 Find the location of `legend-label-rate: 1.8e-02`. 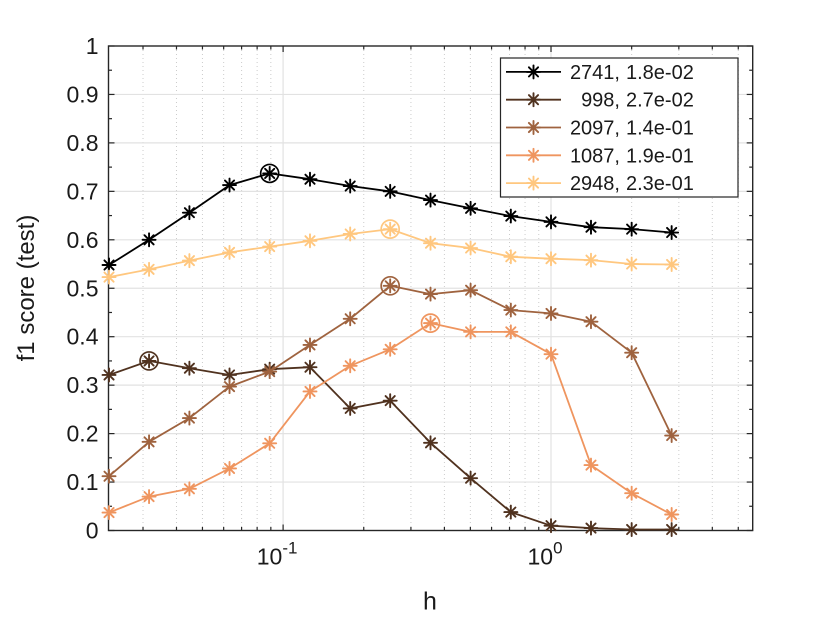

legend-label-rate: 1.8e-02 is located at coordinates (660, 73).